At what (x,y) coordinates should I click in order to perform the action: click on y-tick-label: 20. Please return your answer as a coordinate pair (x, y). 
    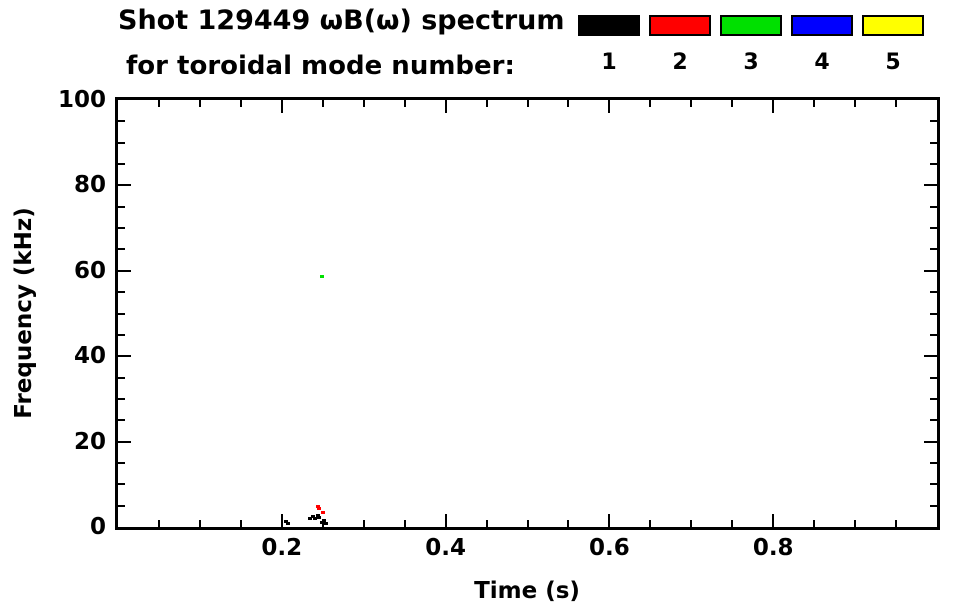
    Looking at the image, I should click on (89, 441).